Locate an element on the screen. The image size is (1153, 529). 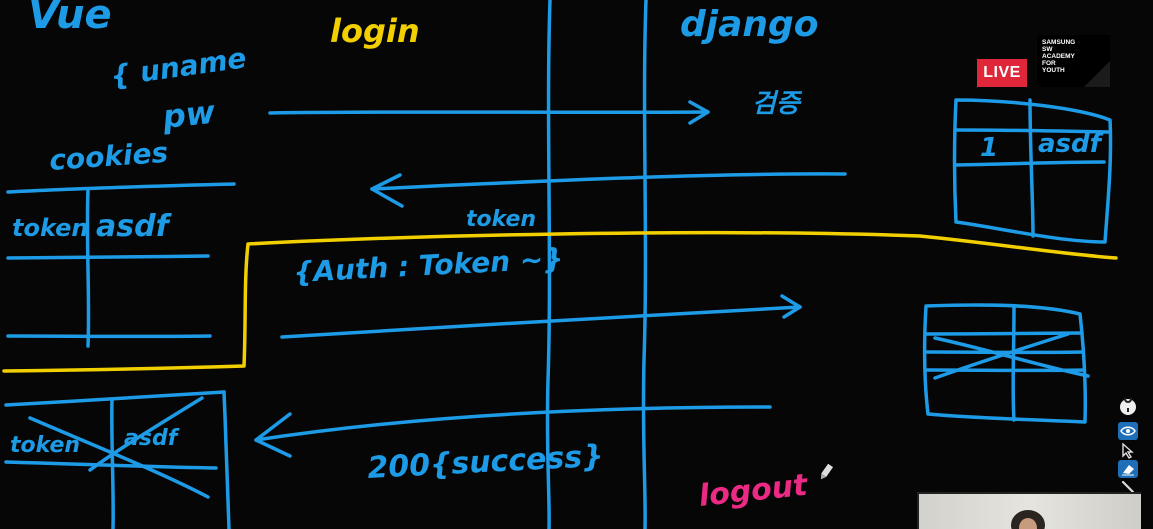
success-response-label: 200{success} is located at coordinates (486, 462).